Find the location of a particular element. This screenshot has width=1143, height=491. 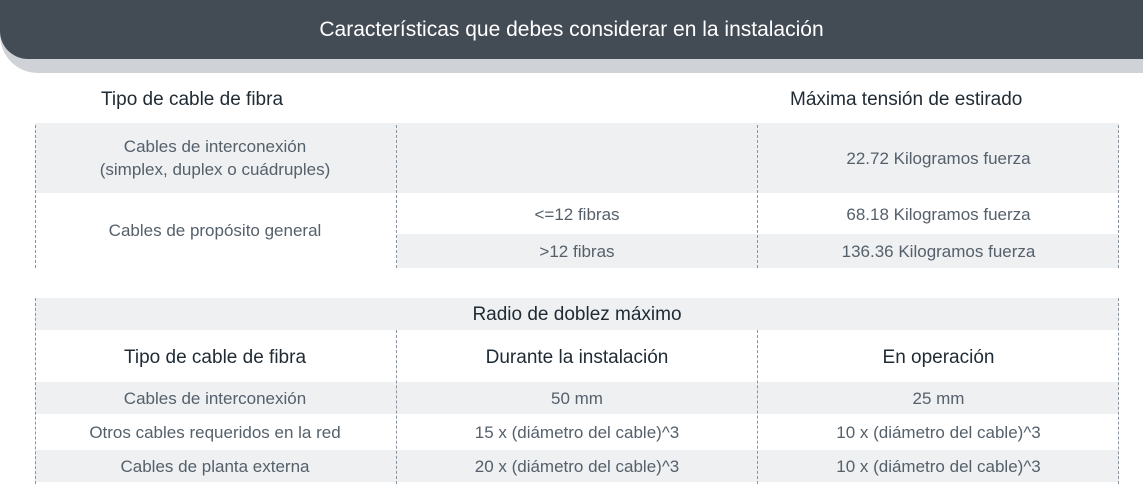

bend-header-install: Durante la instalación is located at coordinates (577, 357).